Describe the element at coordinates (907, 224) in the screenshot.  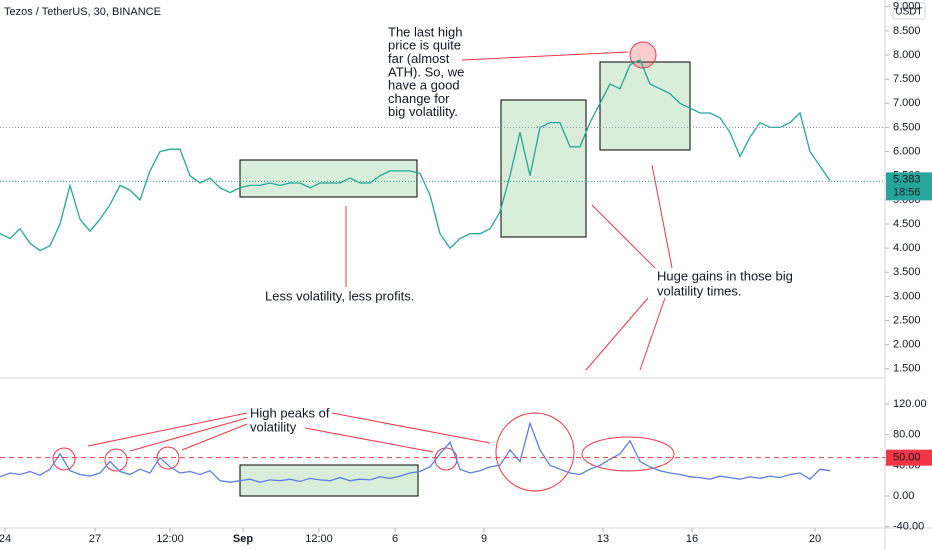
I see `y-tick-label: 4.500` at that location.